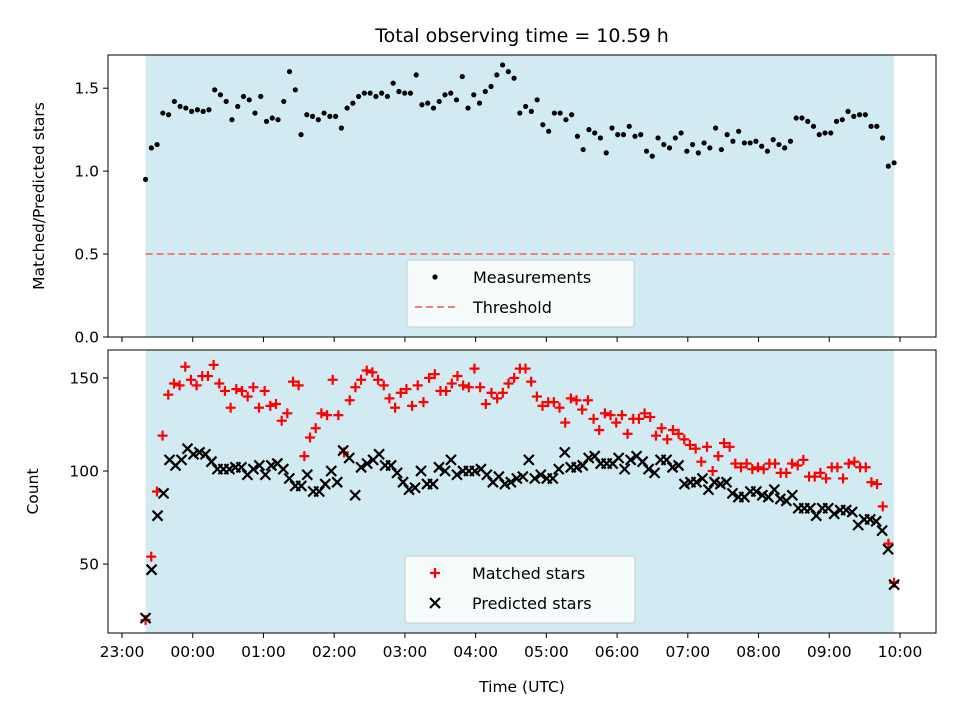 Image resolution: width=960 pixels, height=720 pixels. I want to click on legend-matched-marker, so click(435, 573).